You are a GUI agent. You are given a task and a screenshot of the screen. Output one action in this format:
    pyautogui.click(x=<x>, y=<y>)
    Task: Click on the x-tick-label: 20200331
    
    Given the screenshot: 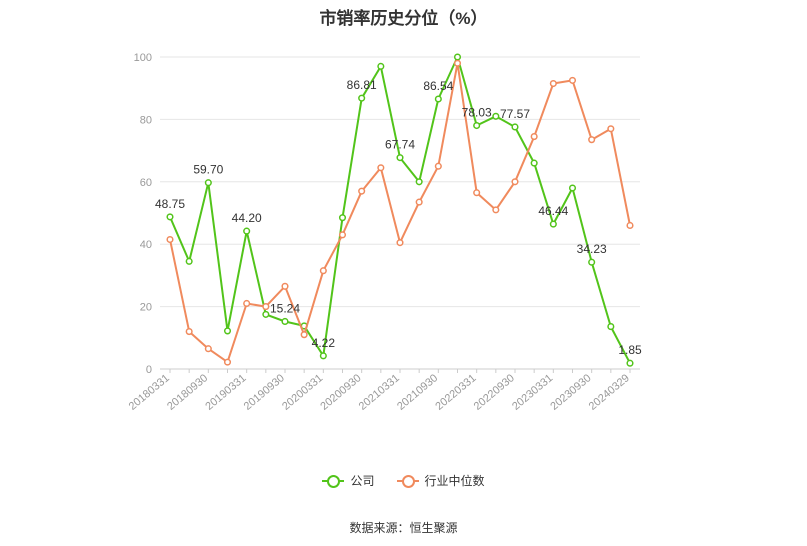 What is the action you would take?
    pyautogui.click(x=302, y=392)
    